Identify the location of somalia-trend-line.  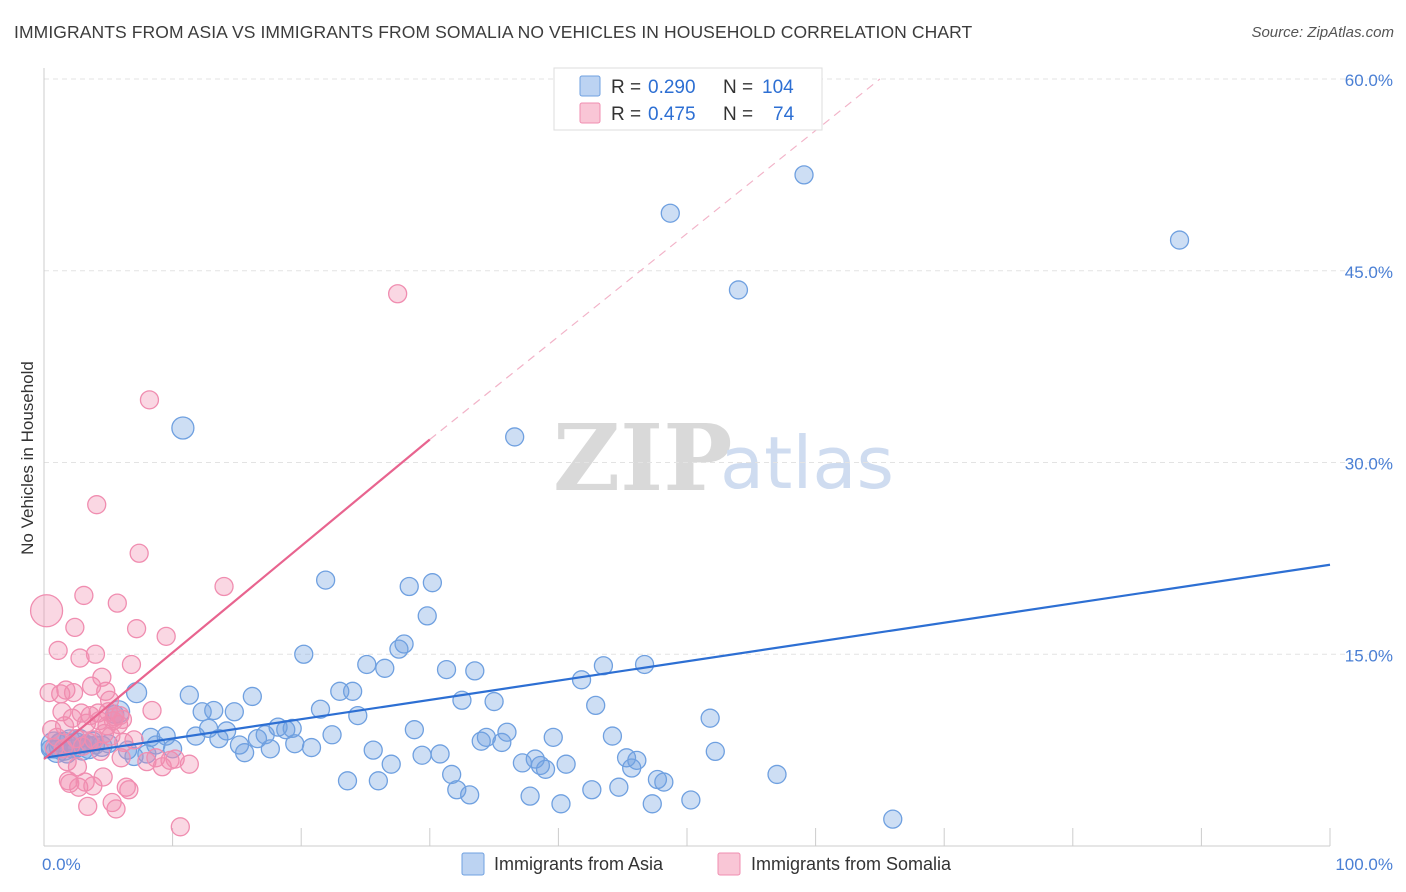
(237, 599).